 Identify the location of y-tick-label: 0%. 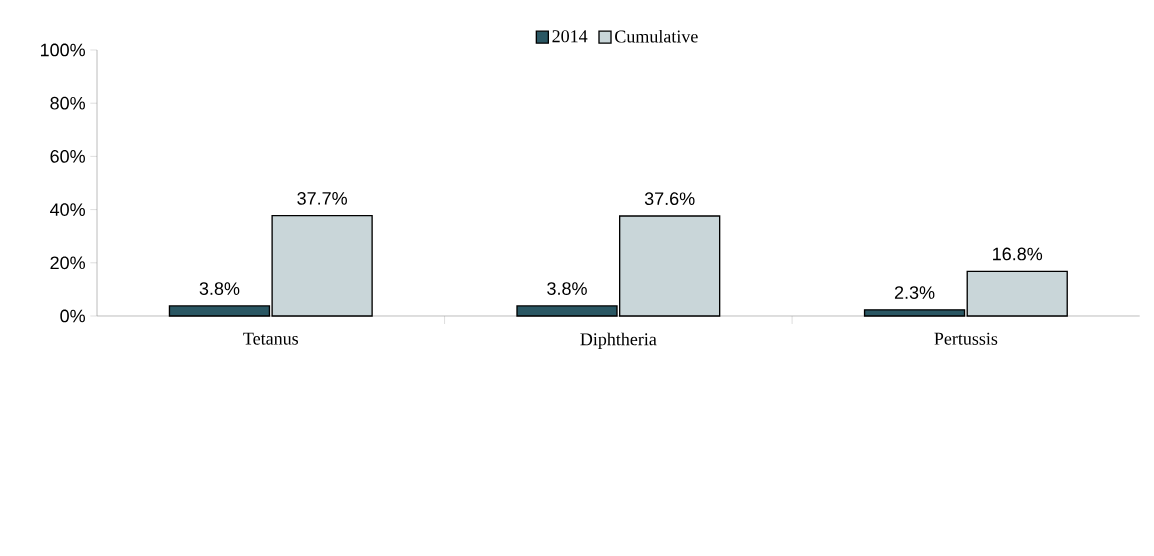
(72, 316).